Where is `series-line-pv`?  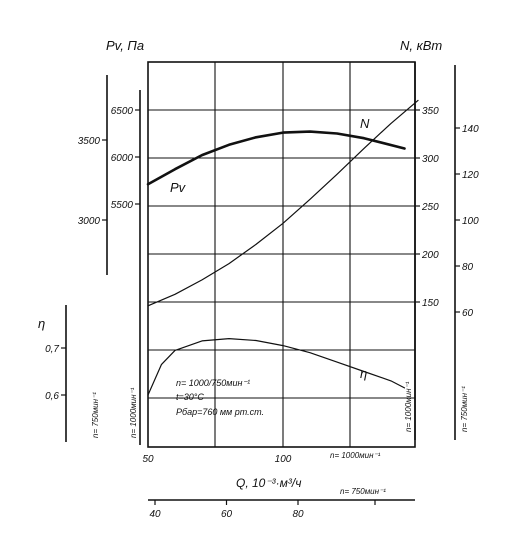 series-line-pv is located at coordinates (276, 158).